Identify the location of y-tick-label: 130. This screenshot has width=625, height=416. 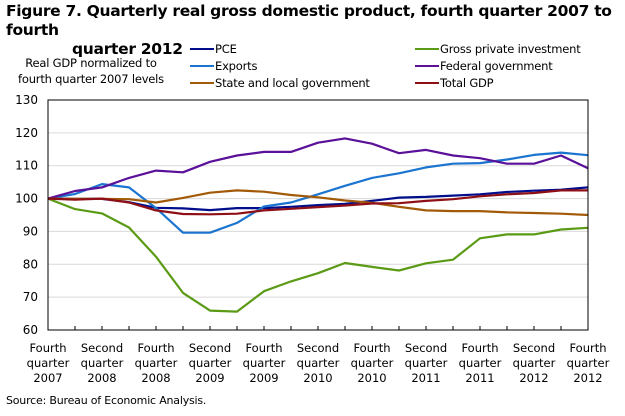
(26, 100).